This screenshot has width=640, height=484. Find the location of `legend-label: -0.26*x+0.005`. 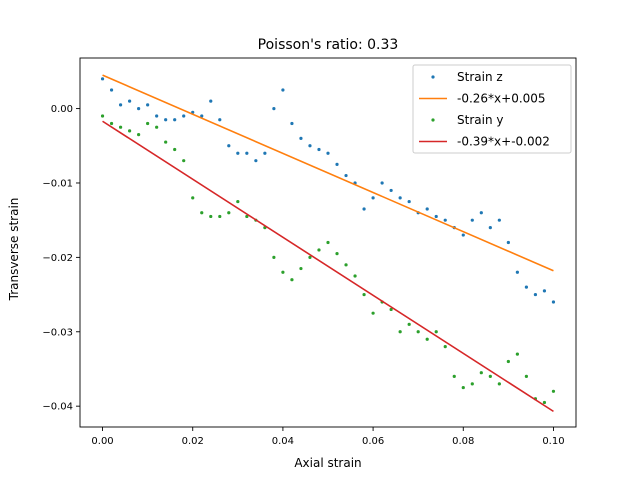

legend-label: -0.26*x+0.005 is located at coordinates (501, 99).